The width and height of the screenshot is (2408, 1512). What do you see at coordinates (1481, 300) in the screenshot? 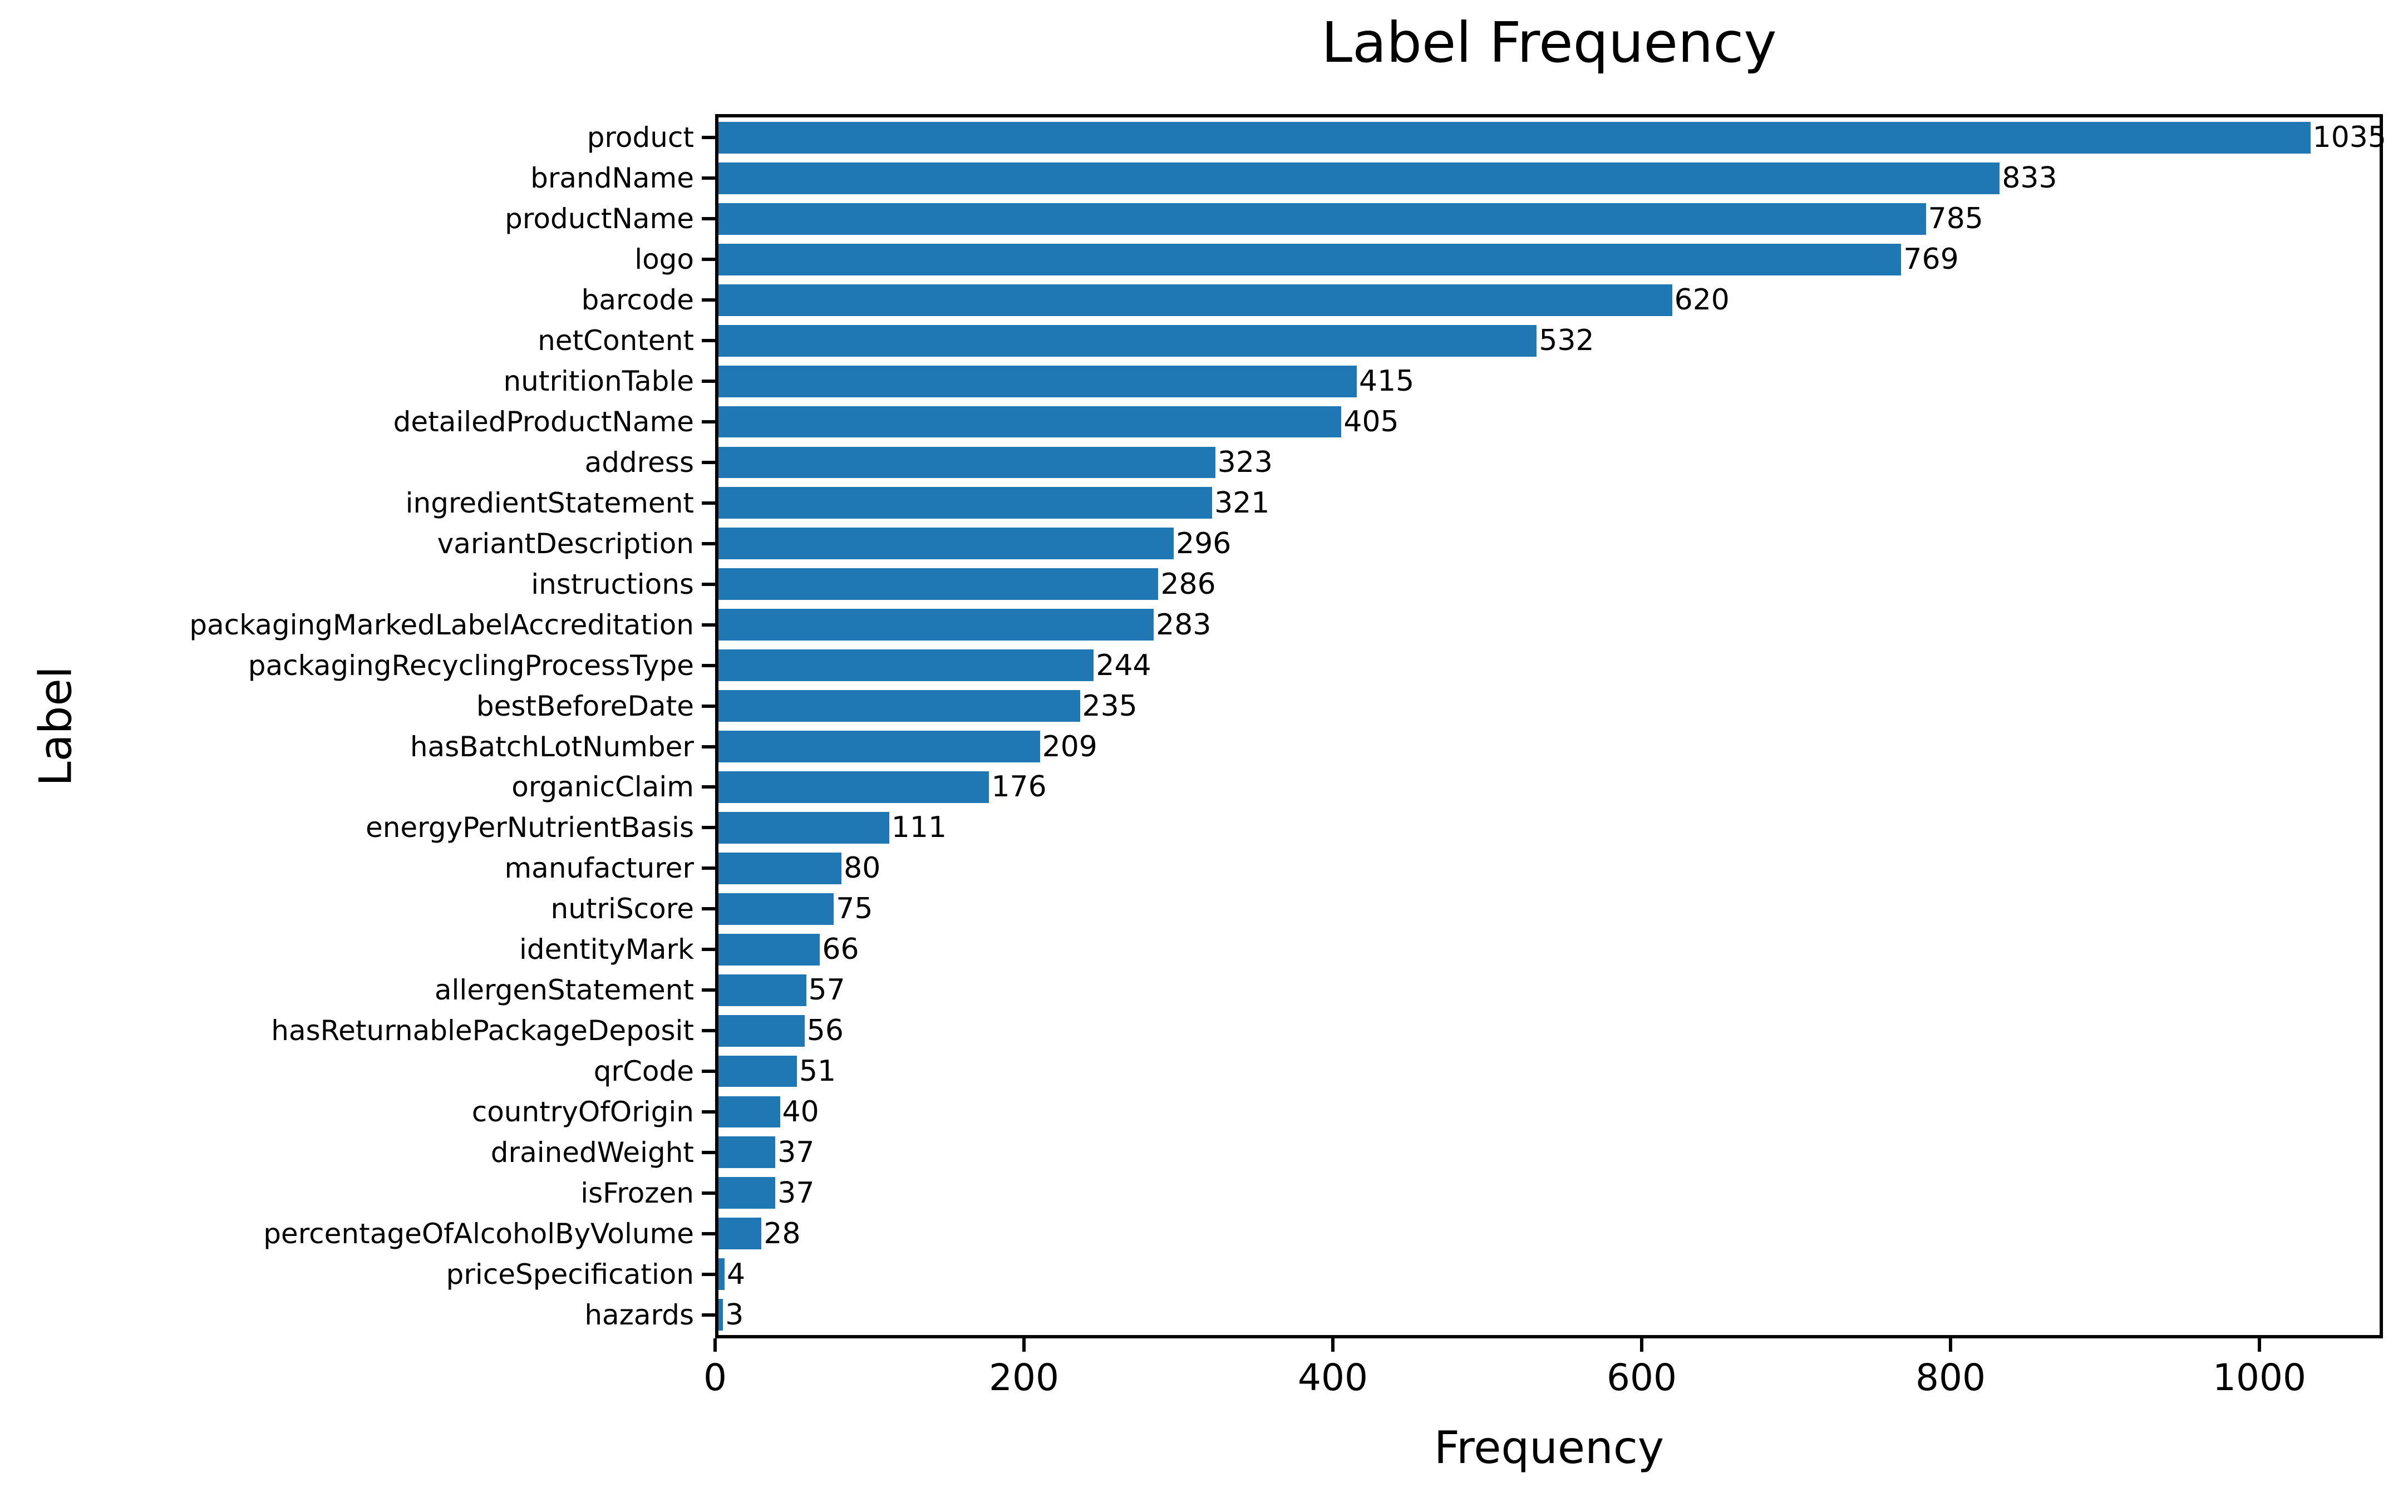
I see `bar-row: barcode 620` at bounding box center [1481, 300].